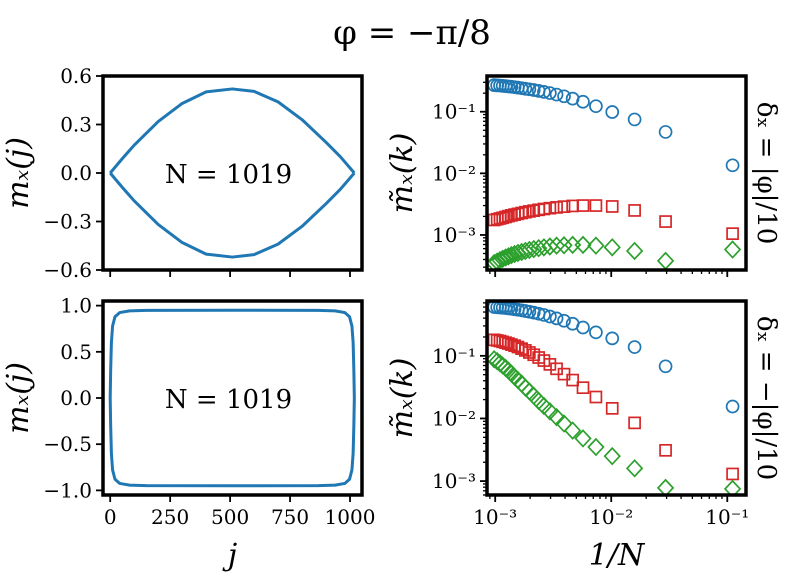  Describe the element at coordinates (76, 76) in the screenshot. I see `y-tick-label: 0.6` at that location.